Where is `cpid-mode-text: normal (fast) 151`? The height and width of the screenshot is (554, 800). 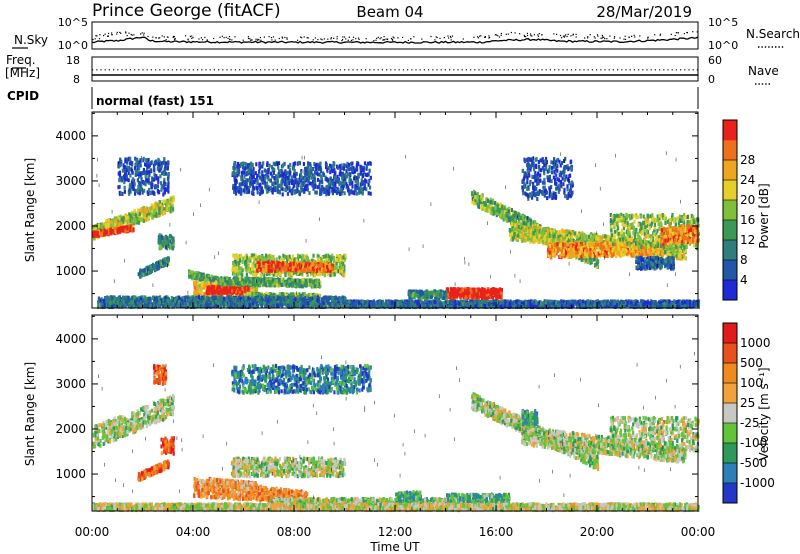
cpid-mode-text: normal (fast) 151 is located at coordinates (155, 101).